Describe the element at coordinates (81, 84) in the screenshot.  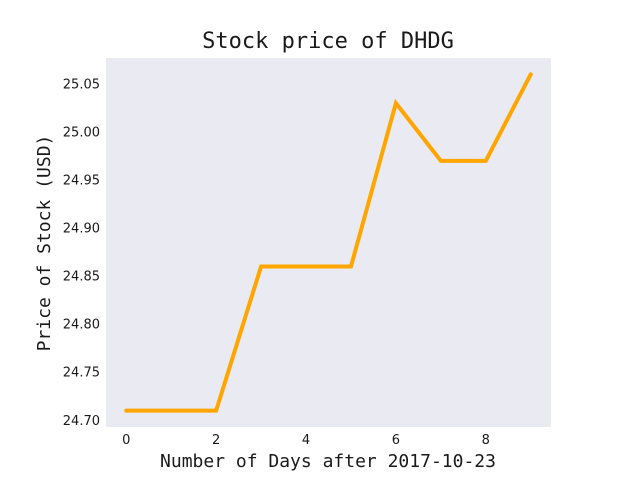
I see `y-tick-label: 25.05` at that location.